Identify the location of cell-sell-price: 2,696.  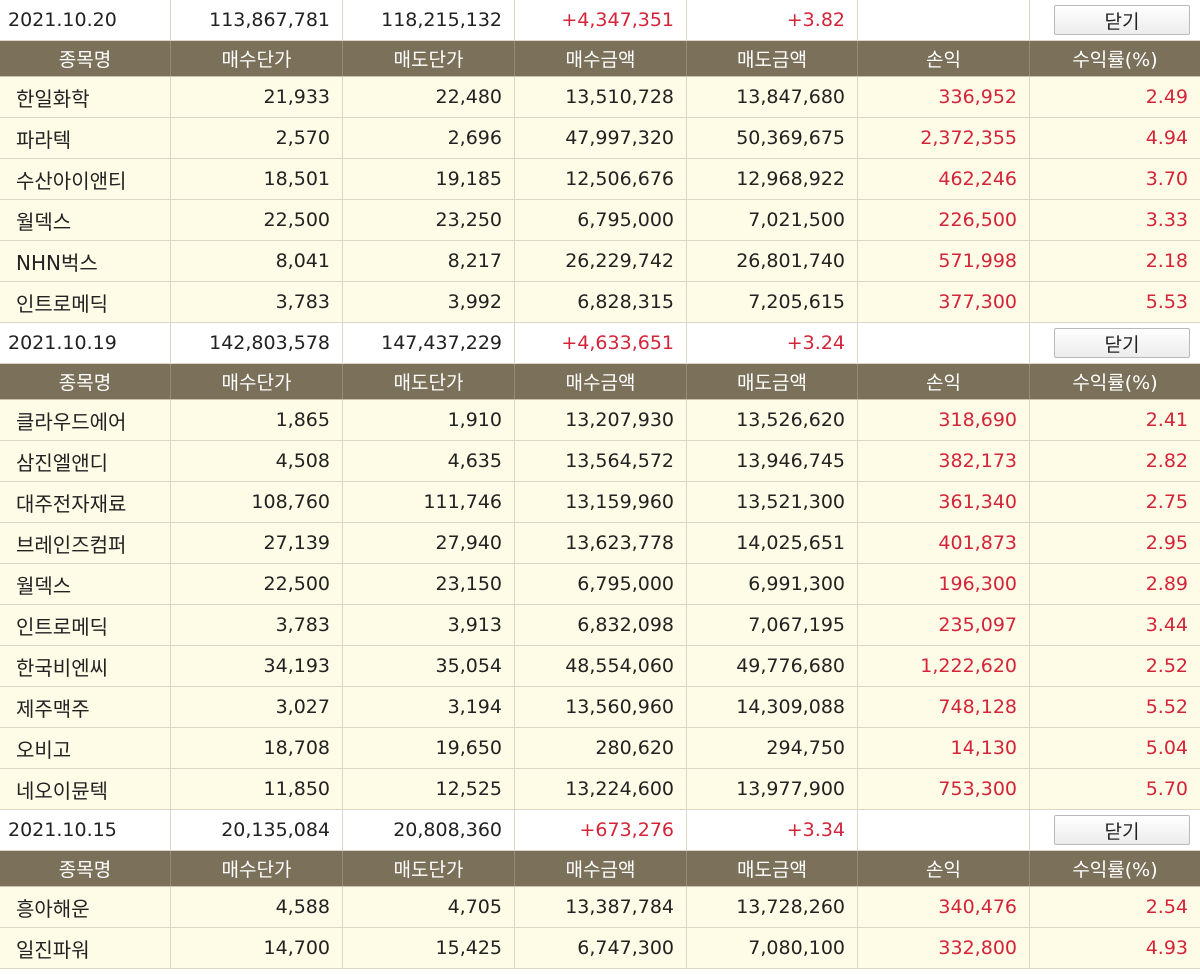
(429, 138).